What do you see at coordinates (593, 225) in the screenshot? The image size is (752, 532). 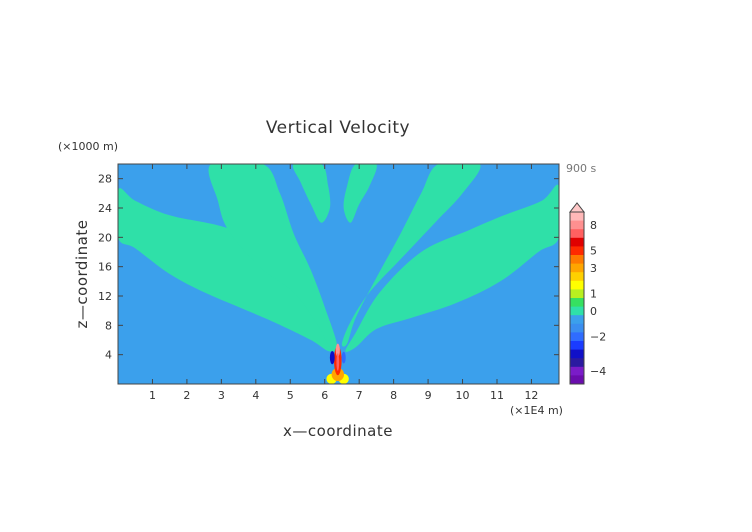 I see `colorbar-label: 8` at bounding box center [593, 225].